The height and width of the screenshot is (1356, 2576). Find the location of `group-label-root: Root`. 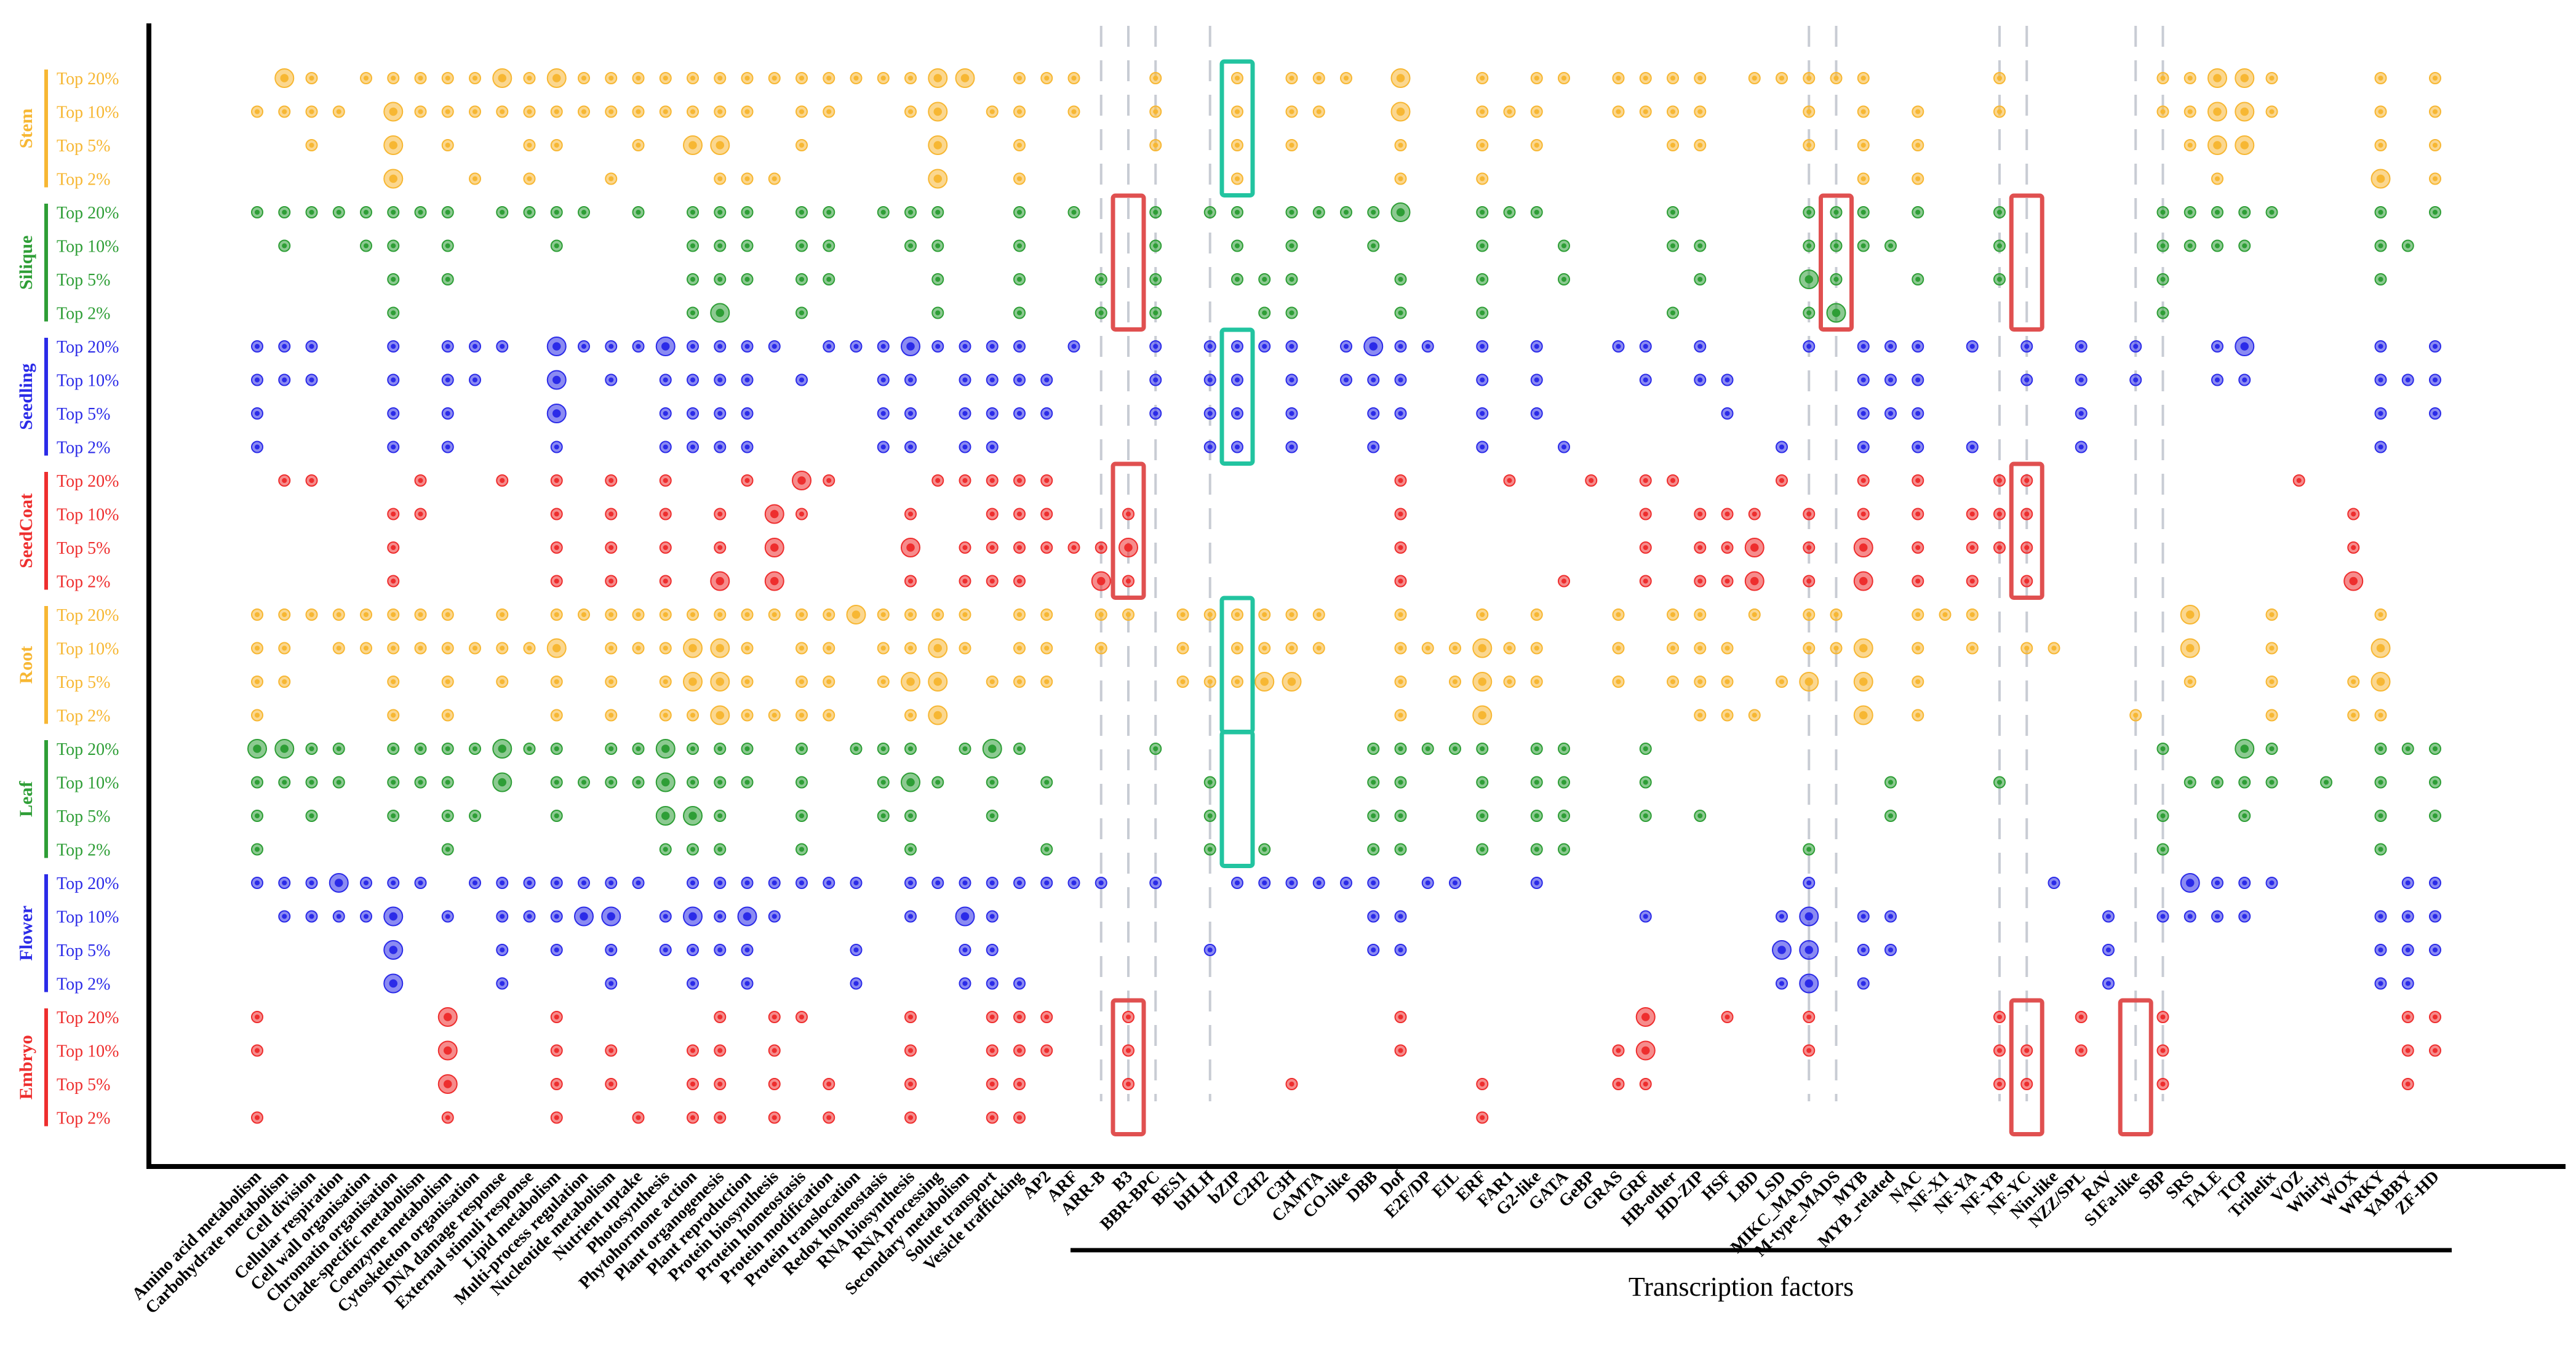

group-label-root: Root is located at coordinates (26, 665).